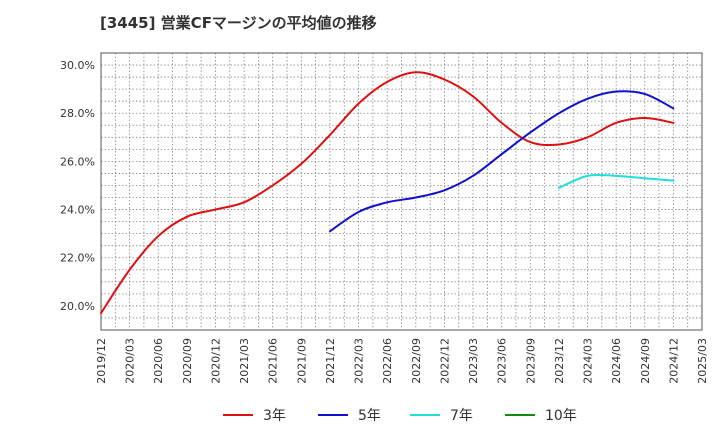 The height and width of the screenshot is (440, 720). I want to click on legend-label: 3年, so click(274, 416).